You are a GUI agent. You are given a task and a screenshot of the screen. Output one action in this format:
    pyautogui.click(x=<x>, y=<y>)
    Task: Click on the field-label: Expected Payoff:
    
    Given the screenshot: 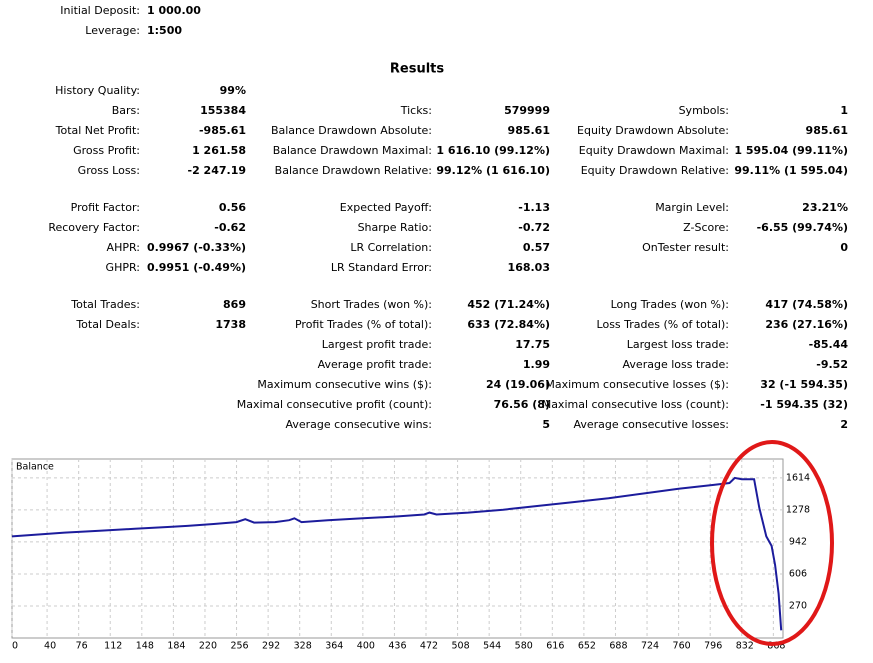 What is the action you would take?
    pyautogui.click(x=386, y=207)
    